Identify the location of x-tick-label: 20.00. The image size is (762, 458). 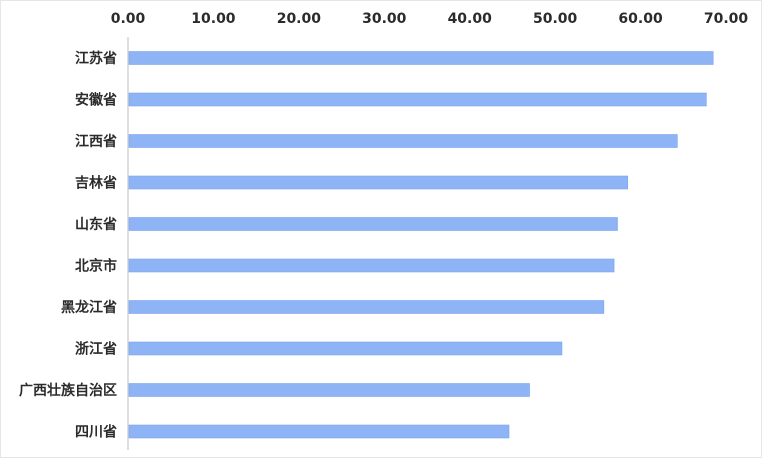
(299, 19).